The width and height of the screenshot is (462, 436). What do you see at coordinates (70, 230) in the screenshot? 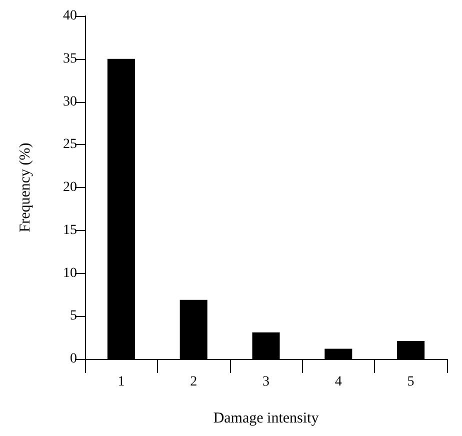
I see `y-tick-label: 15` at bounding box center [70, 230].